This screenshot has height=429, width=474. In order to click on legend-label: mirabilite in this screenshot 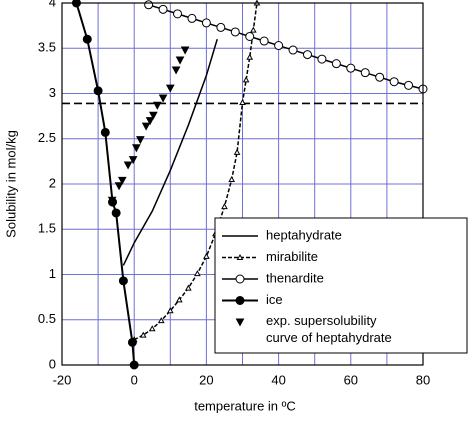, I will do `click(292, 256)`.